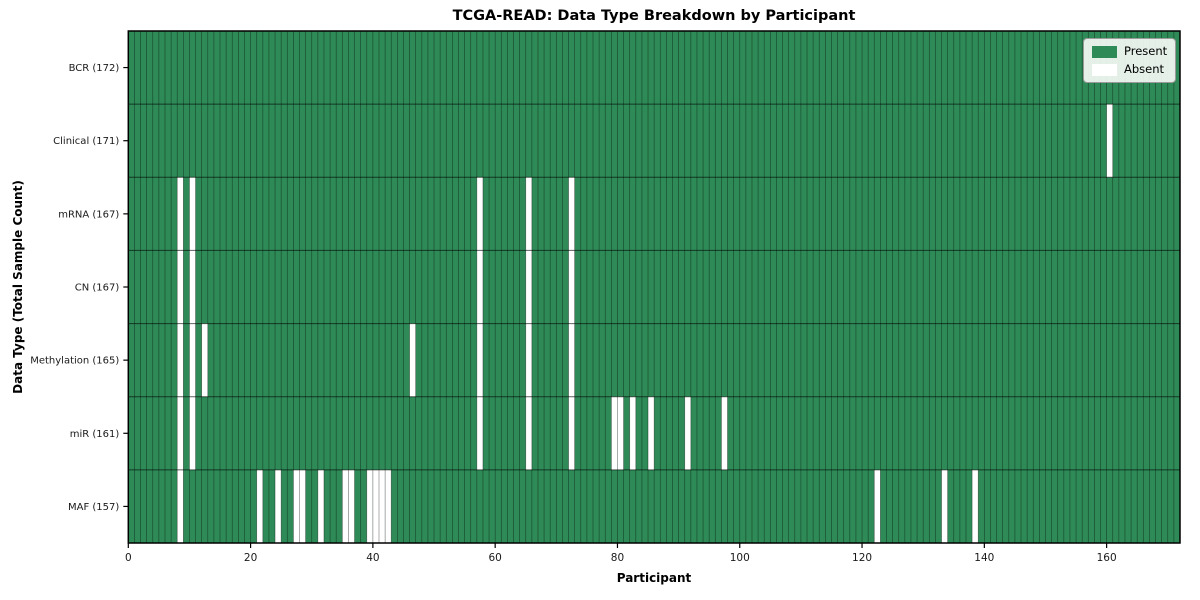 The height and width of the screenshot is (600, 1200). I want to click on x-tick-label: 40, so click(372, 558).